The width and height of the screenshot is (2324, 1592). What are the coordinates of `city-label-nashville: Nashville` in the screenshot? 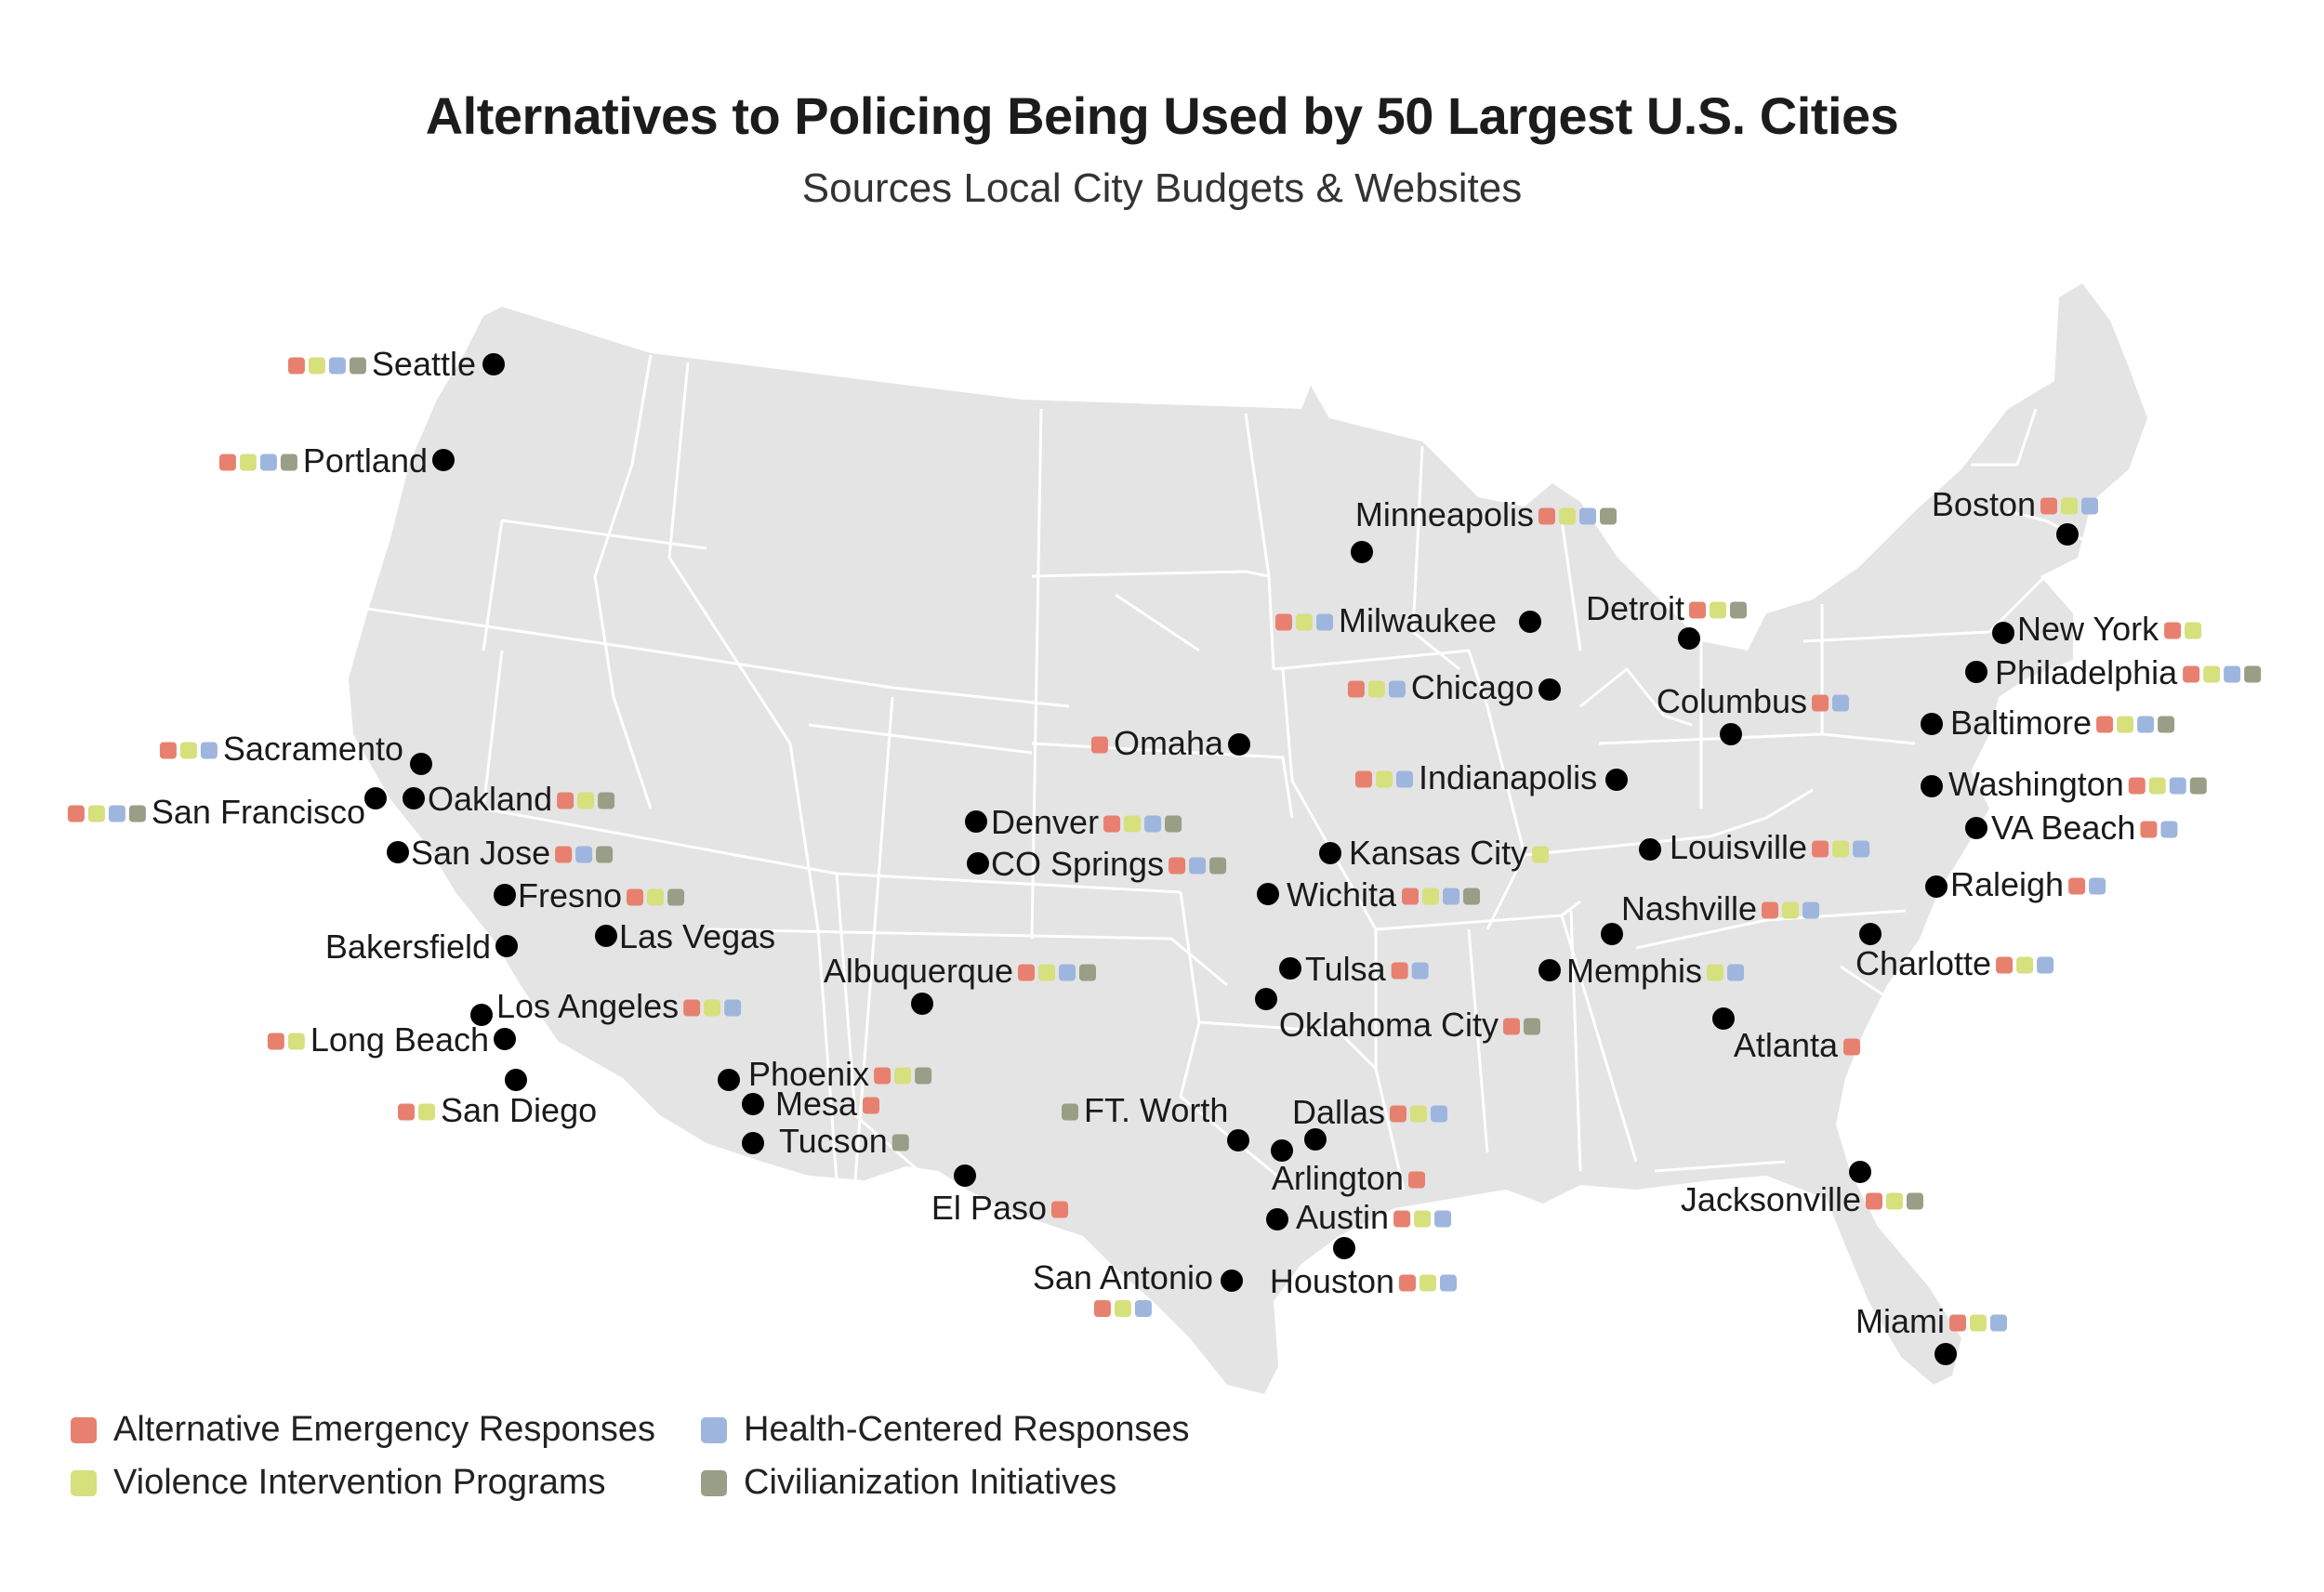 It's located at (1689, 908).